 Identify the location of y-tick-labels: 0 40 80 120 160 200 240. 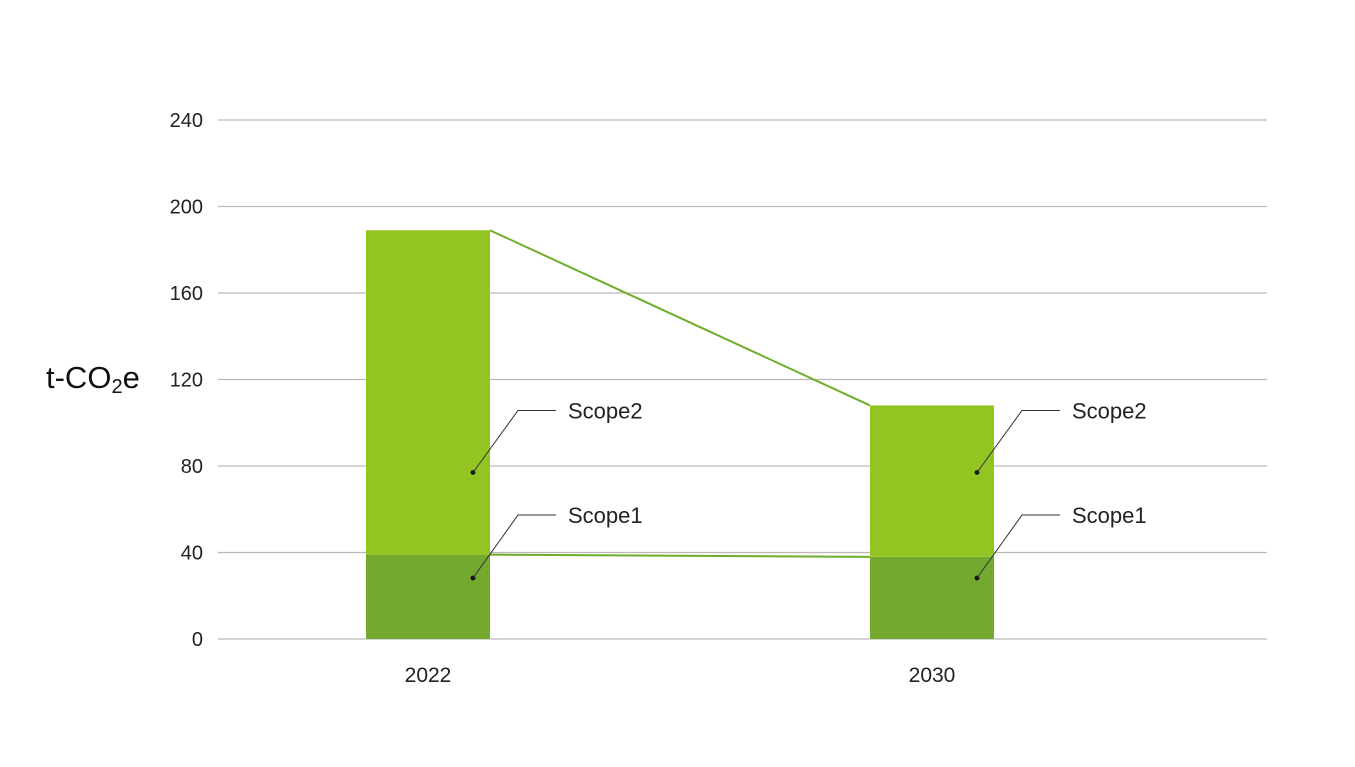
(186, 380).